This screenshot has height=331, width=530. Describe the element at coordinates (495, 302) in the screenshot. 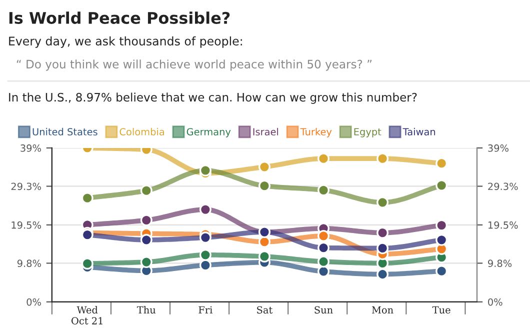

I see `y2-tick-label: 0%` at that location.